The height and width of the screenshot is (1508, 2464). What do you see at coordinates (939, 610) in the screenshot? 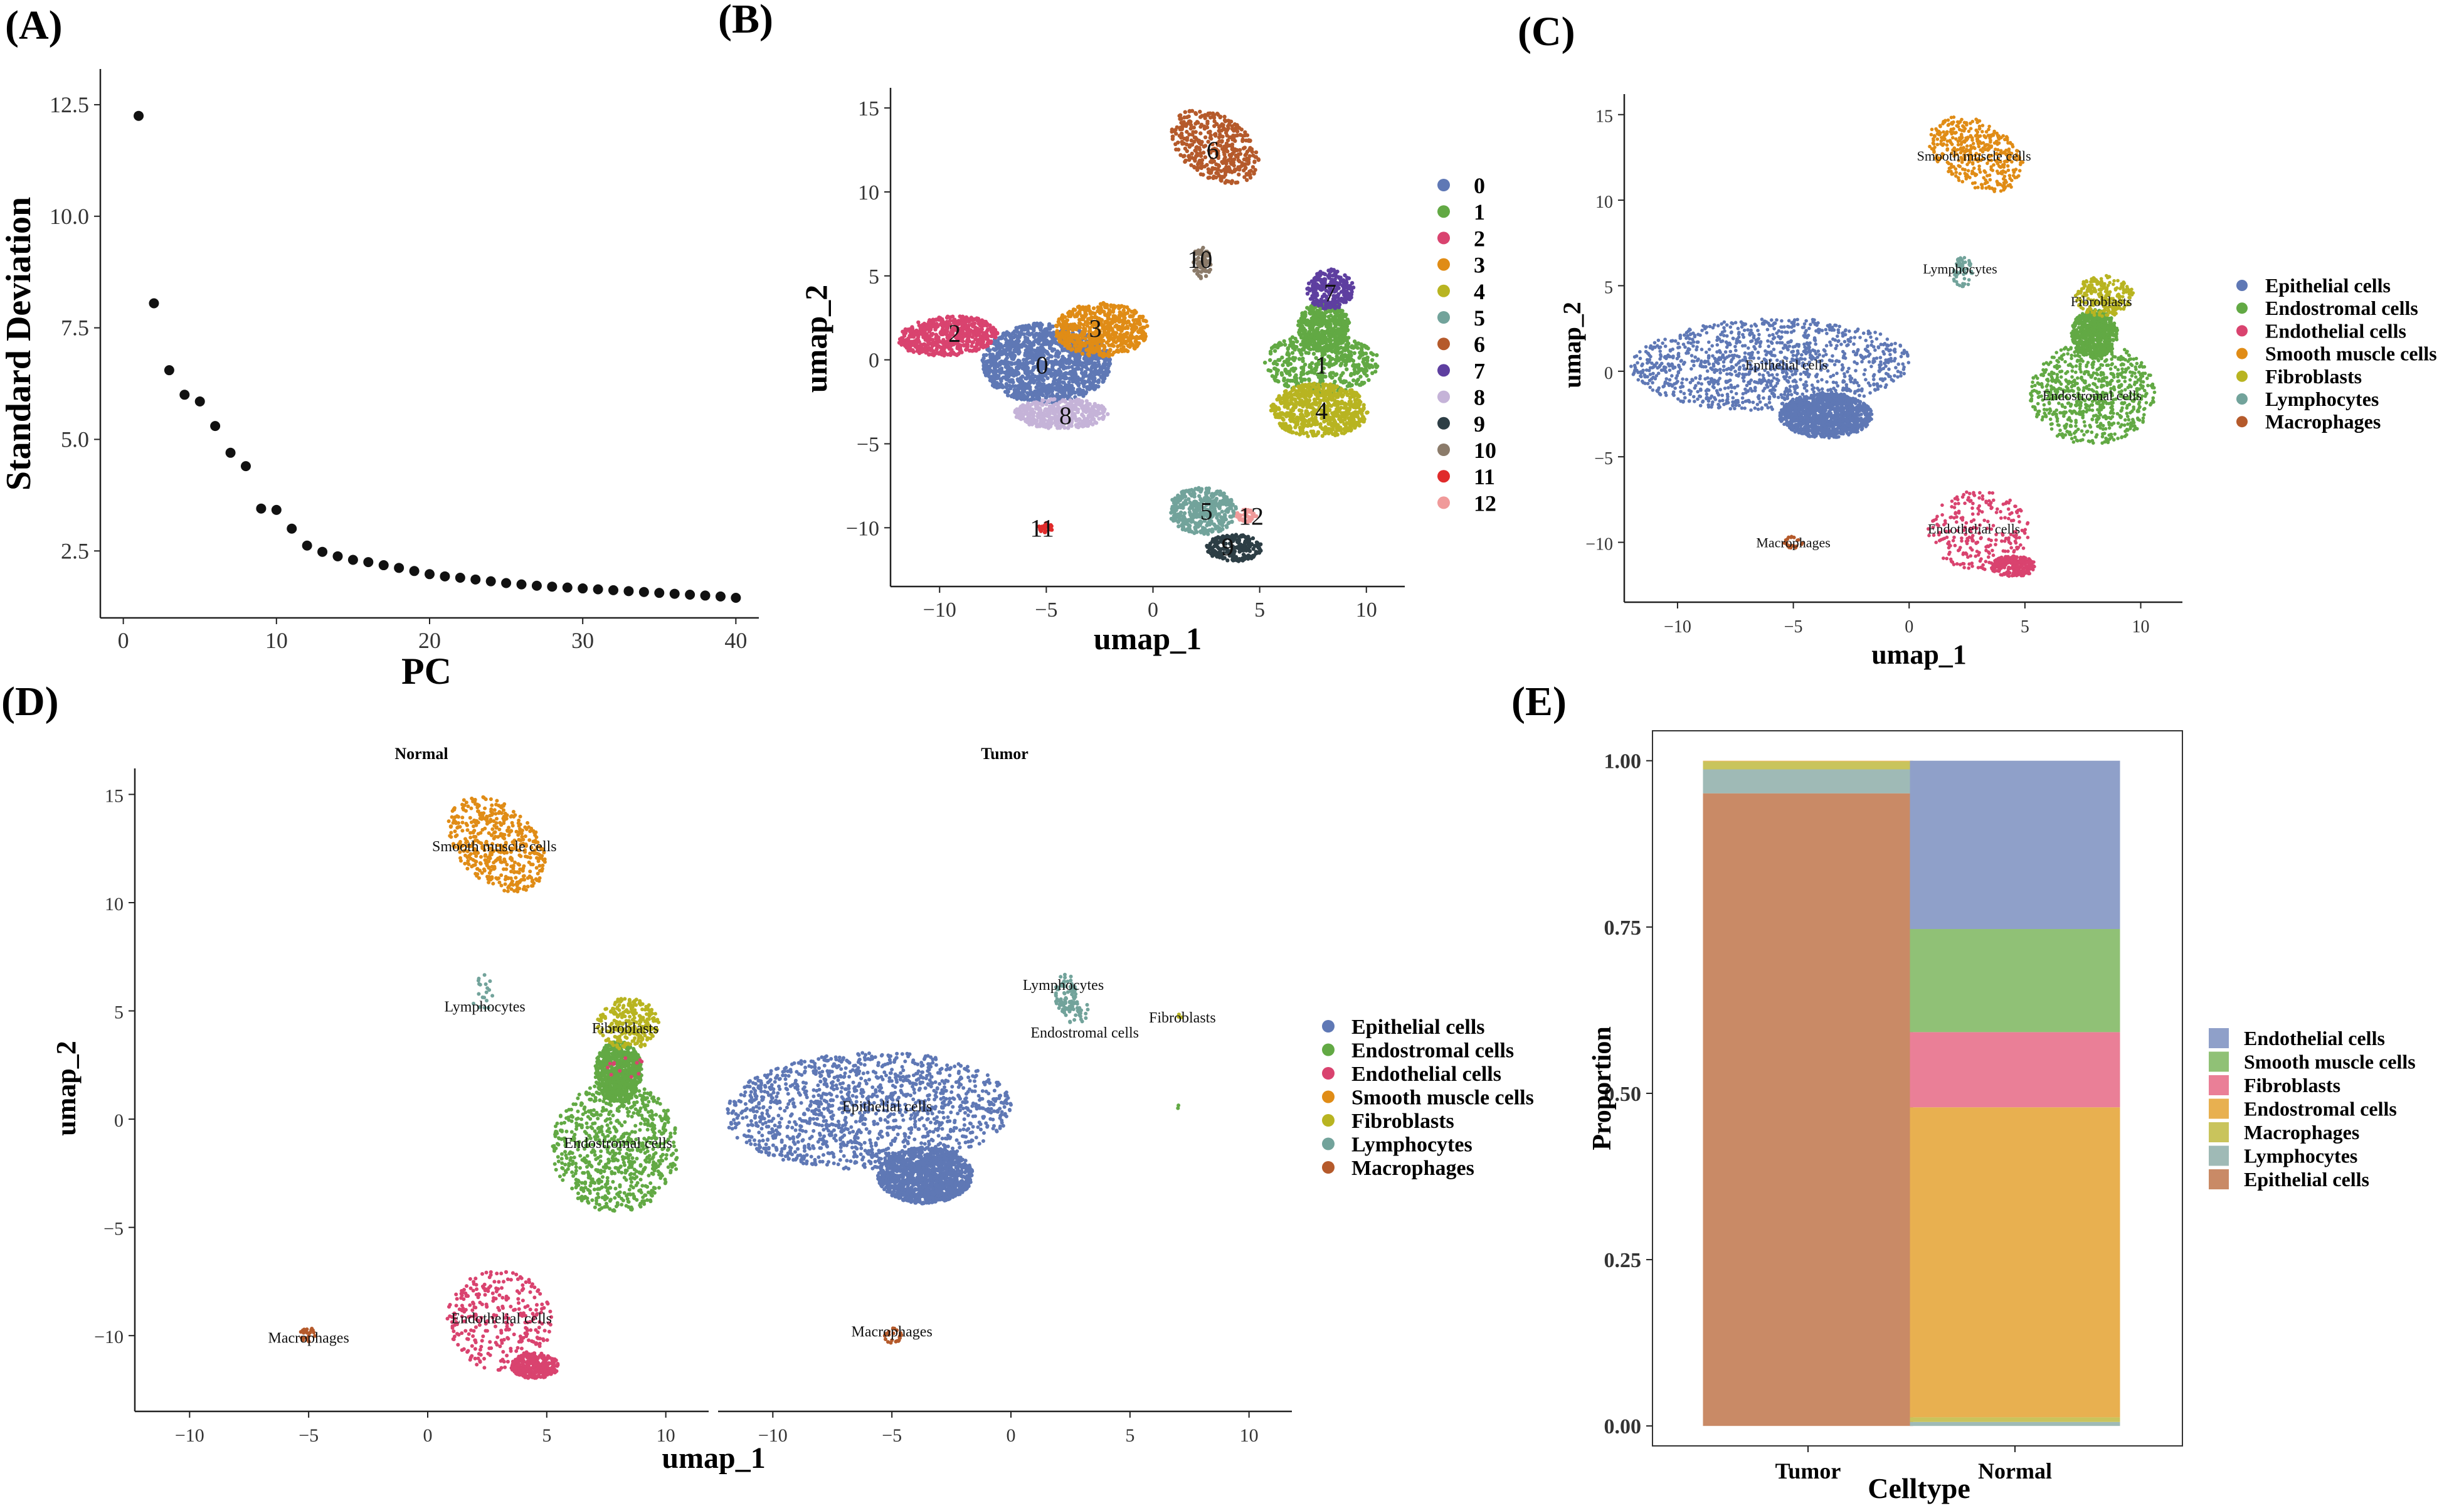
I see `x-tick-label: −10` at bounding box center [939, 610].